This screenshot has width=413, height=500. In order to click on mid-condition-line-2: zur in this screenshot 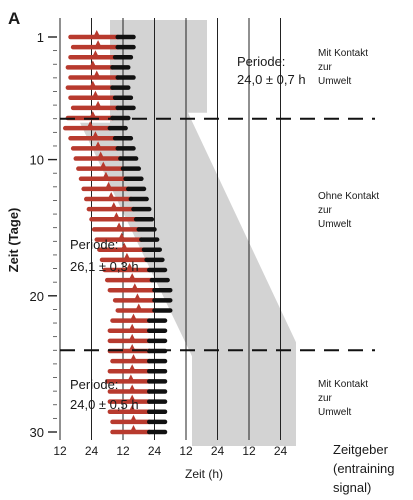, I will do `click(325, 210)`.